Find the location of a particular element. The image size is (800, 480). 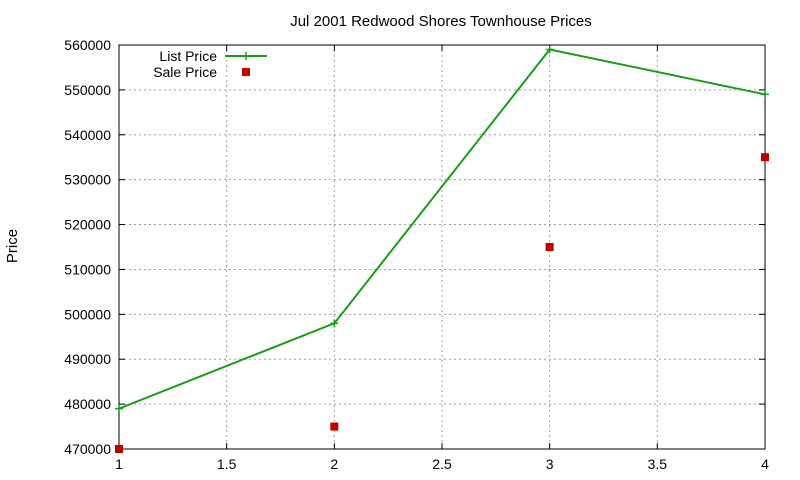

x-tick-label: 1 is located at coordinates (119, 464).